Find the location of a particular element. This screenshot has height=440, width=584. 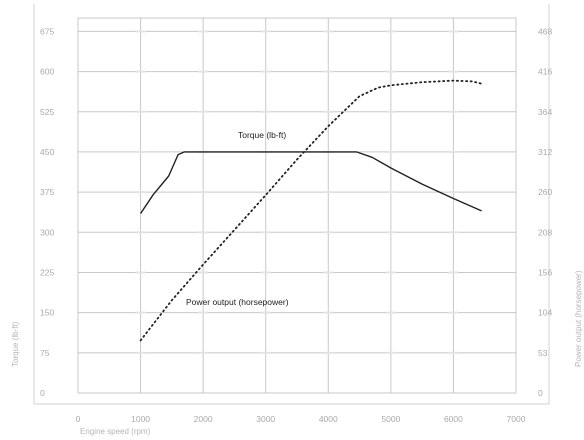

power-series-label: Power output (horsepower) is located at coordinates (237, 302).